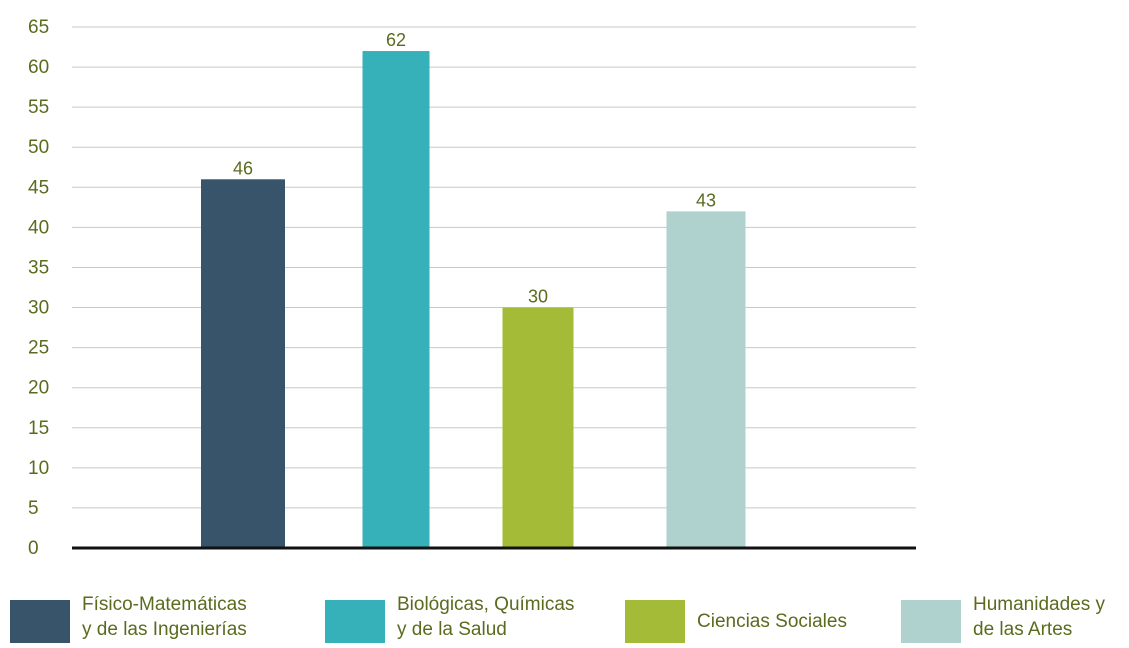 Image resolution: width=1129 pixels, height=648 pixels. Describe the element at coordinates (38, 187) in the screenshot. I see `y-tick-label: 45` at that location.